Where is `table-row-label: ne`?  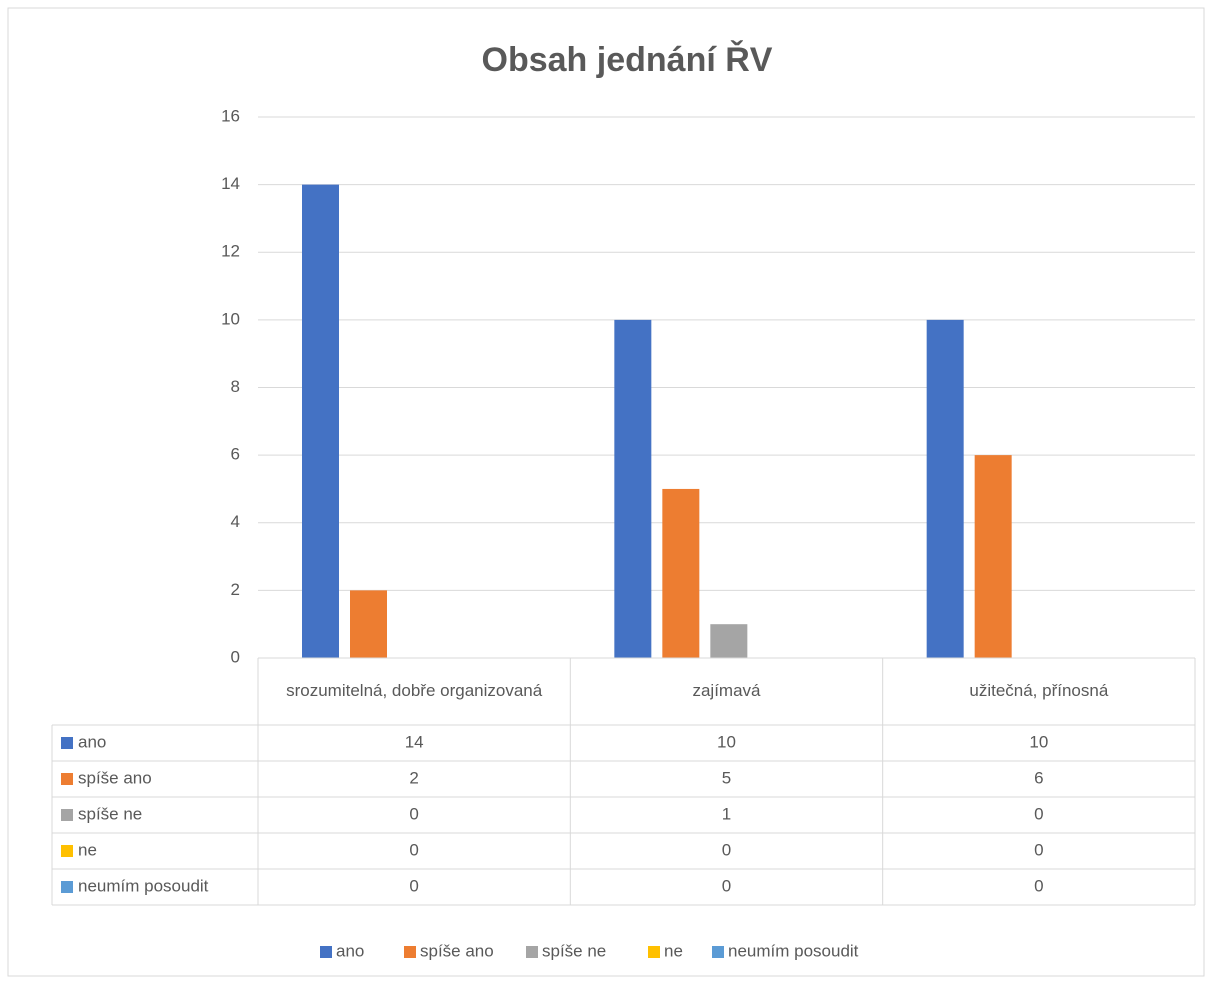 table-row-label: ne is located at coordinates (87, 849).